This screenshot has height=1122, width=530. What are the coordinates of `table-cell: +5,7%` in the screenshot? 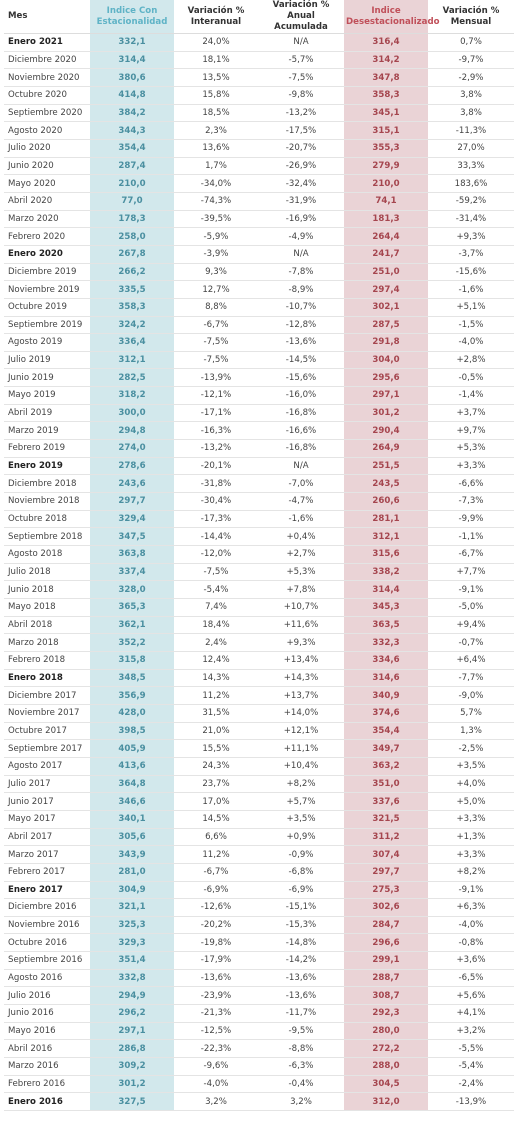 It's located at (301, 801).